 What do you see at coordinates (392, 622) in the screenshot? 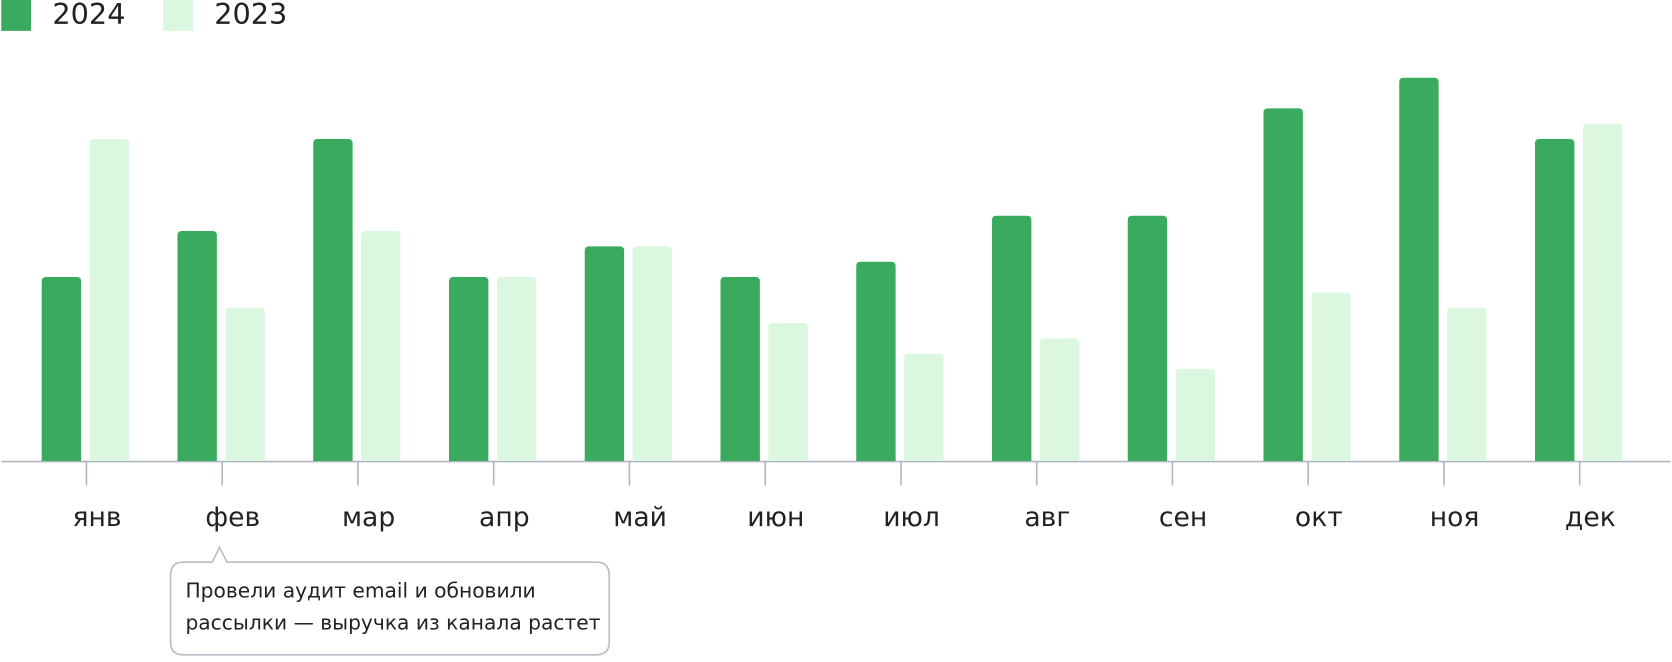
I see `annotation-text: рассылки — выручка из канала растет` at bounding box center [392, 622].